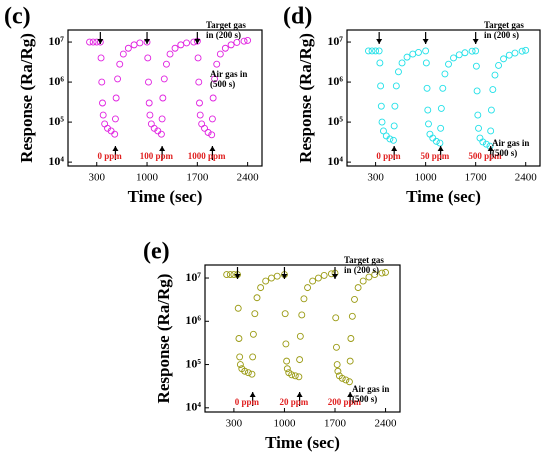 The image size is (554, 464). Describe the element at coordinates (247, 402) in the screenshot. I see `concentration-label: 0 ppm` at that location.